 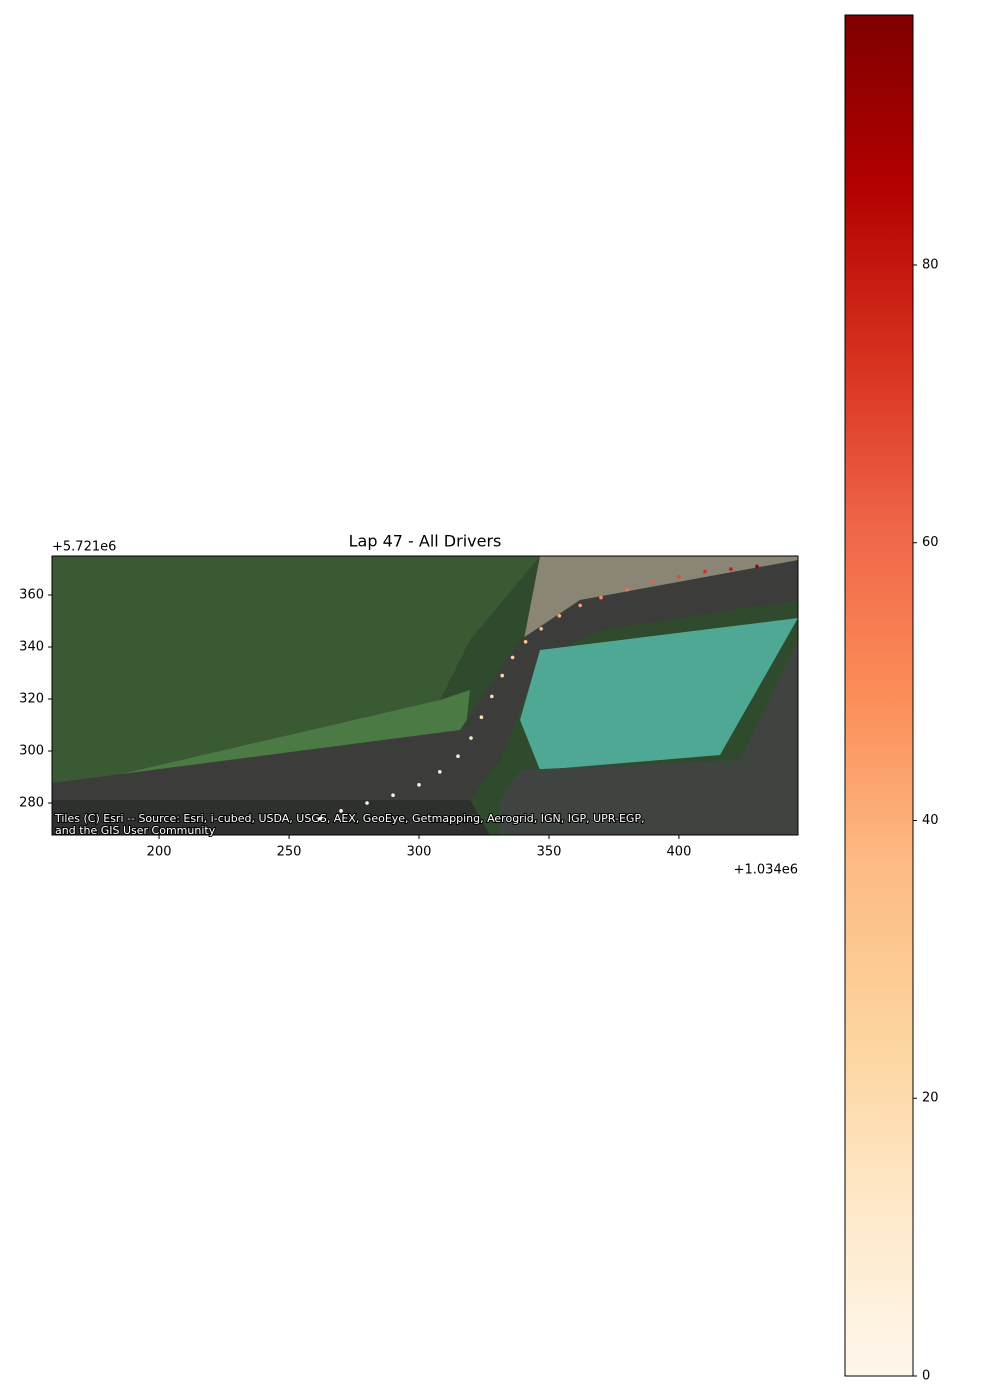 What do you see at coordinates (879, 695) in the screenshot?
I see `colorbar` at bounding box center [879, 695].